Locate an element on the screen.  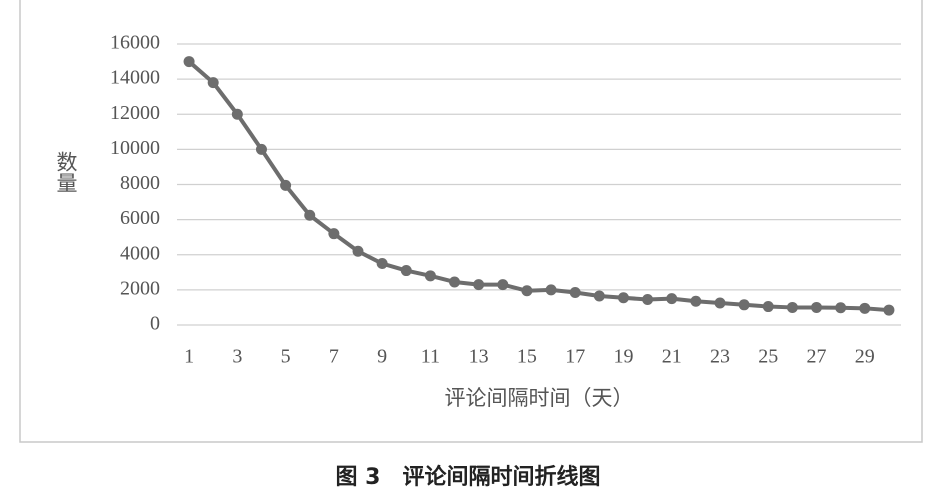
x-tick-label: 15 is located at coordinates (527, 357).